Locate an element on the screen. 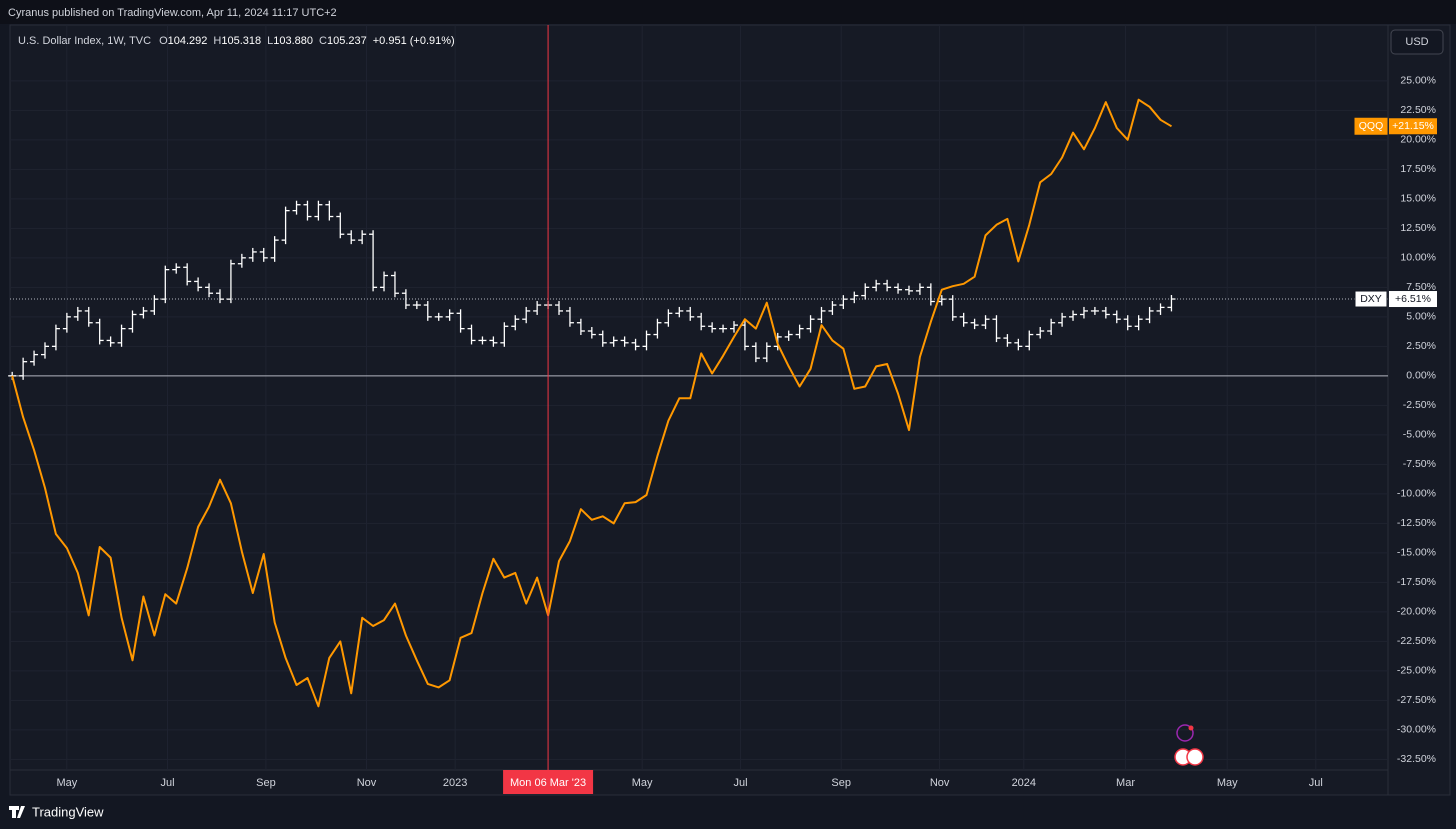 The image size is (1456, 829). top-strip is located at coordinates (728, 12).